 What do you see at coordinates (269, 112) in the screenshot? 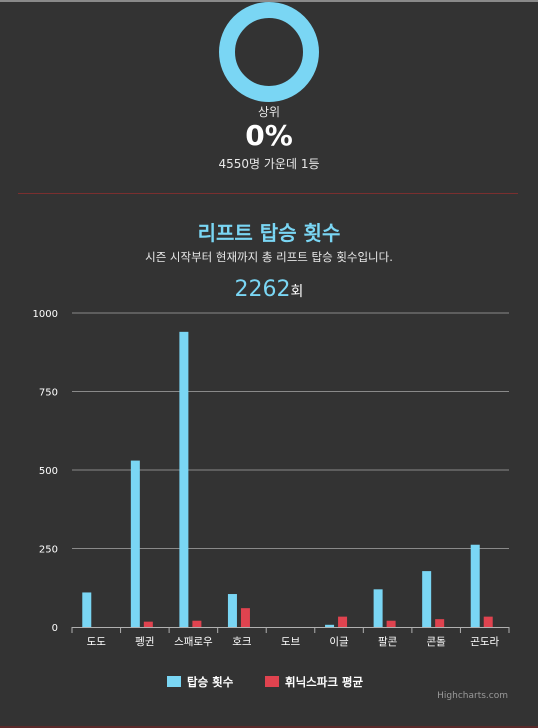
I see `rank-label: 상위` at bounding box center [269, 112].